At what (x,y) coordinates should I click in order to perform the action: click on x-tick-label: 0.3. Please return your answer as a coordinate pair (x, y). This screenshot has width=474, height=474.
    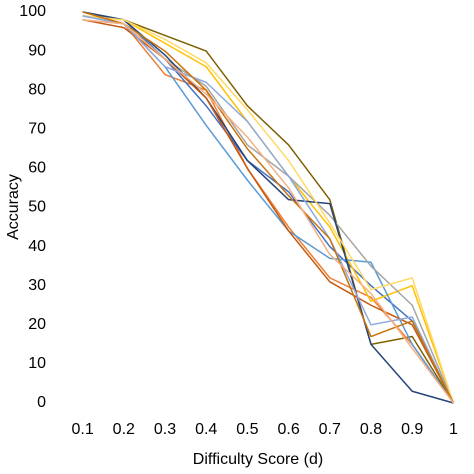
    Looking at the image, I should click on (165, 429).